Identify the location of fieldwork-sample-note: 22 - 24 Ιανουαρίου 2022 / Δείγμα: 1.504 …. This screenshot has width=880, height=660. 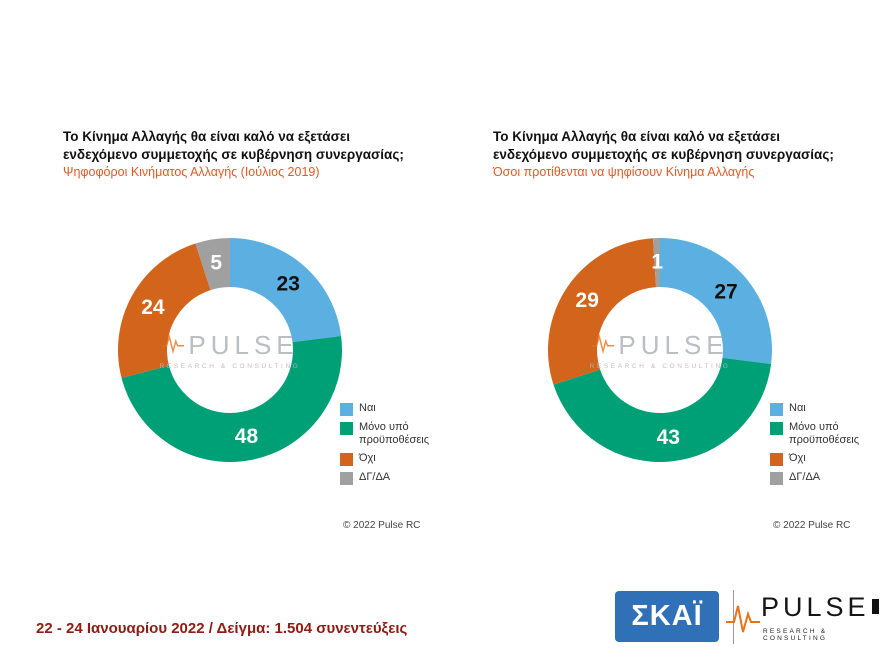
(222, 628).